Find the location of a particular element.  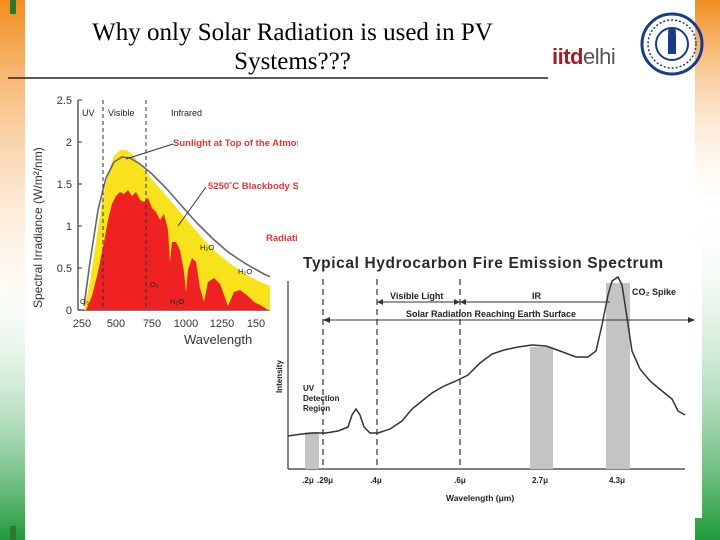

logo-text-part-a: iitd is located at coordinates (568, 56).